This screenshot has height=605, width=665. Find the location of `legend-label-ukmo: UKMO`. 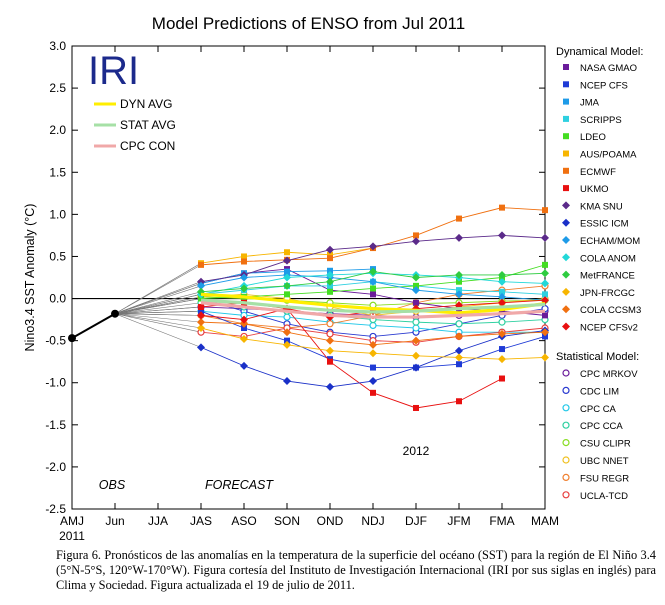

legend-label-ukmo: UKMO is located at coordinates (594, 189).